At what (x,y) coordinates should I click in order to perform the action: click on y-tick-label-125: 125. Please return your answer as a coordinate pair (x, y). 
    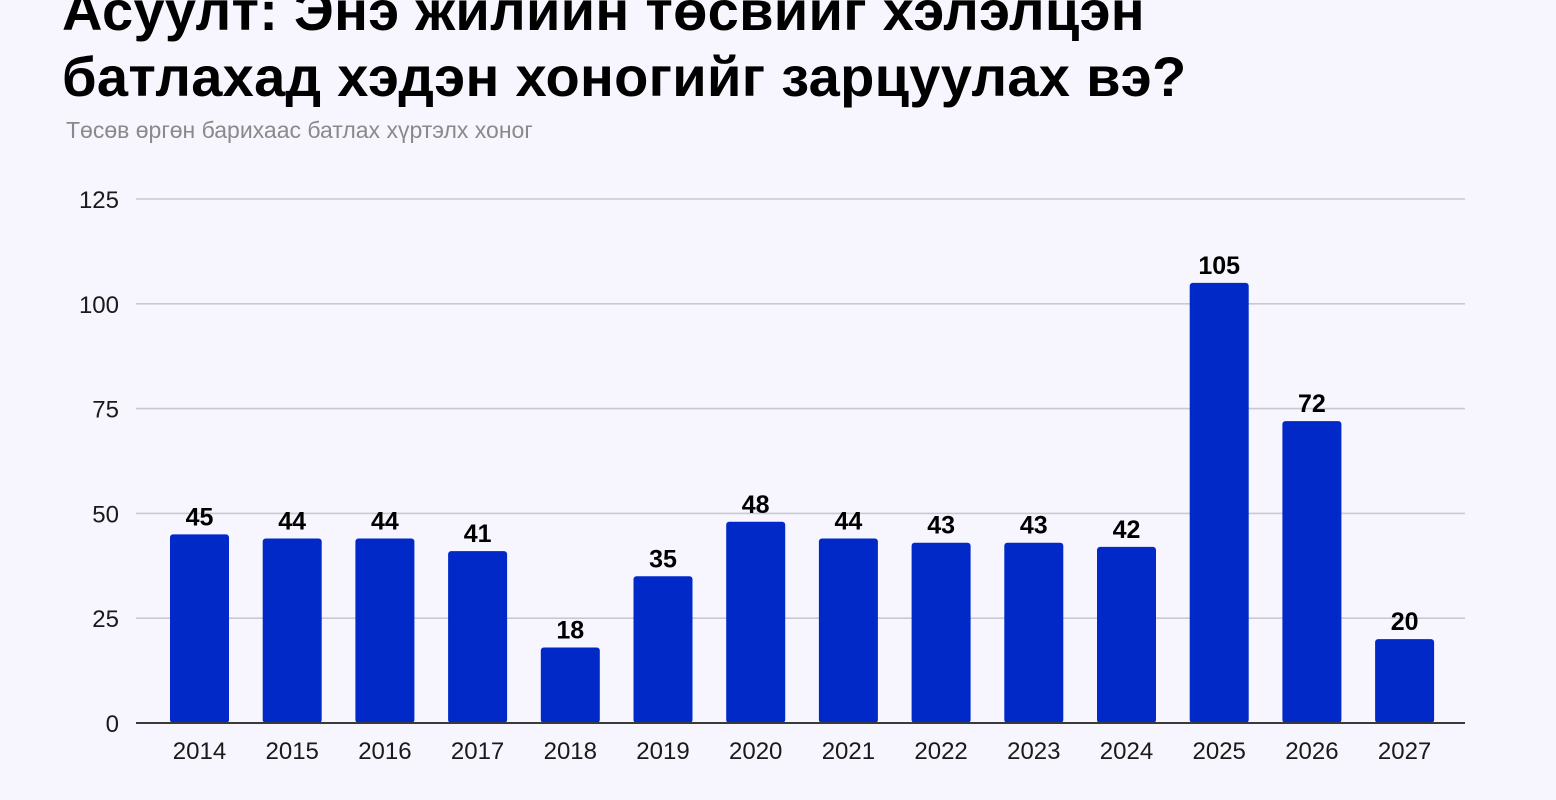
    Looking at the image, I should click on (99, 200).